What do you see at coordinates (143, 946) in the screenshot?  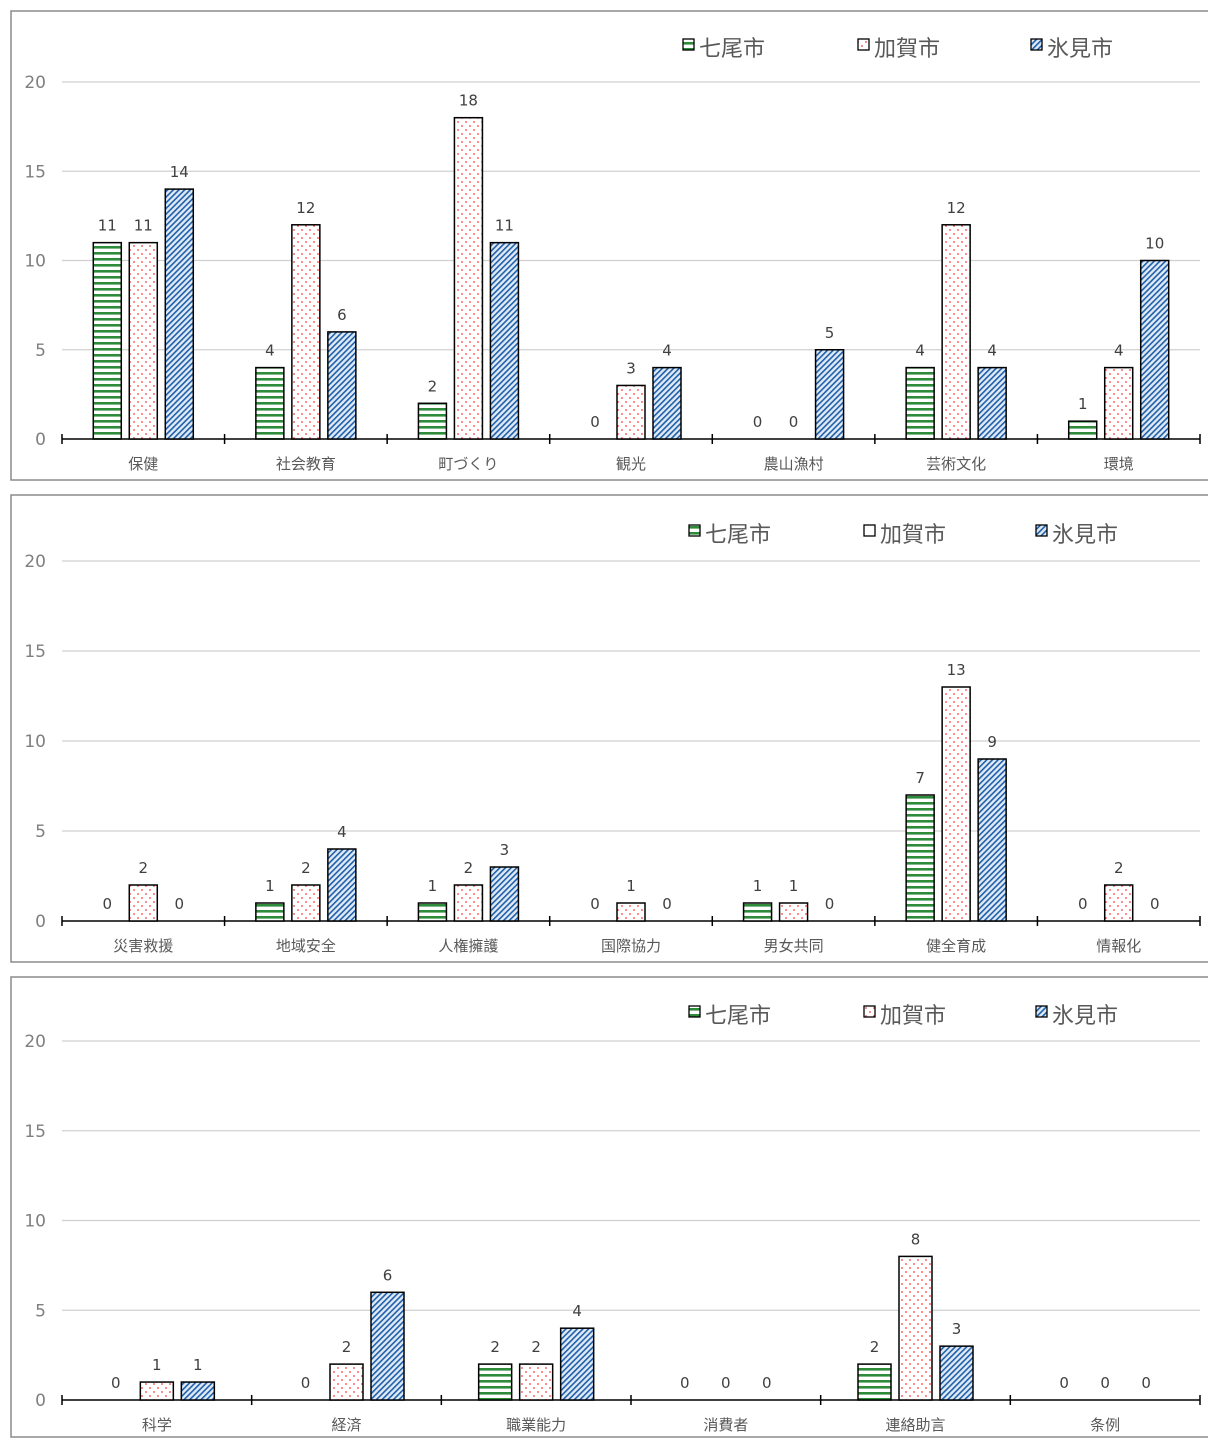 I see `category-label: 災害救援` at bounding box center [143, 946].